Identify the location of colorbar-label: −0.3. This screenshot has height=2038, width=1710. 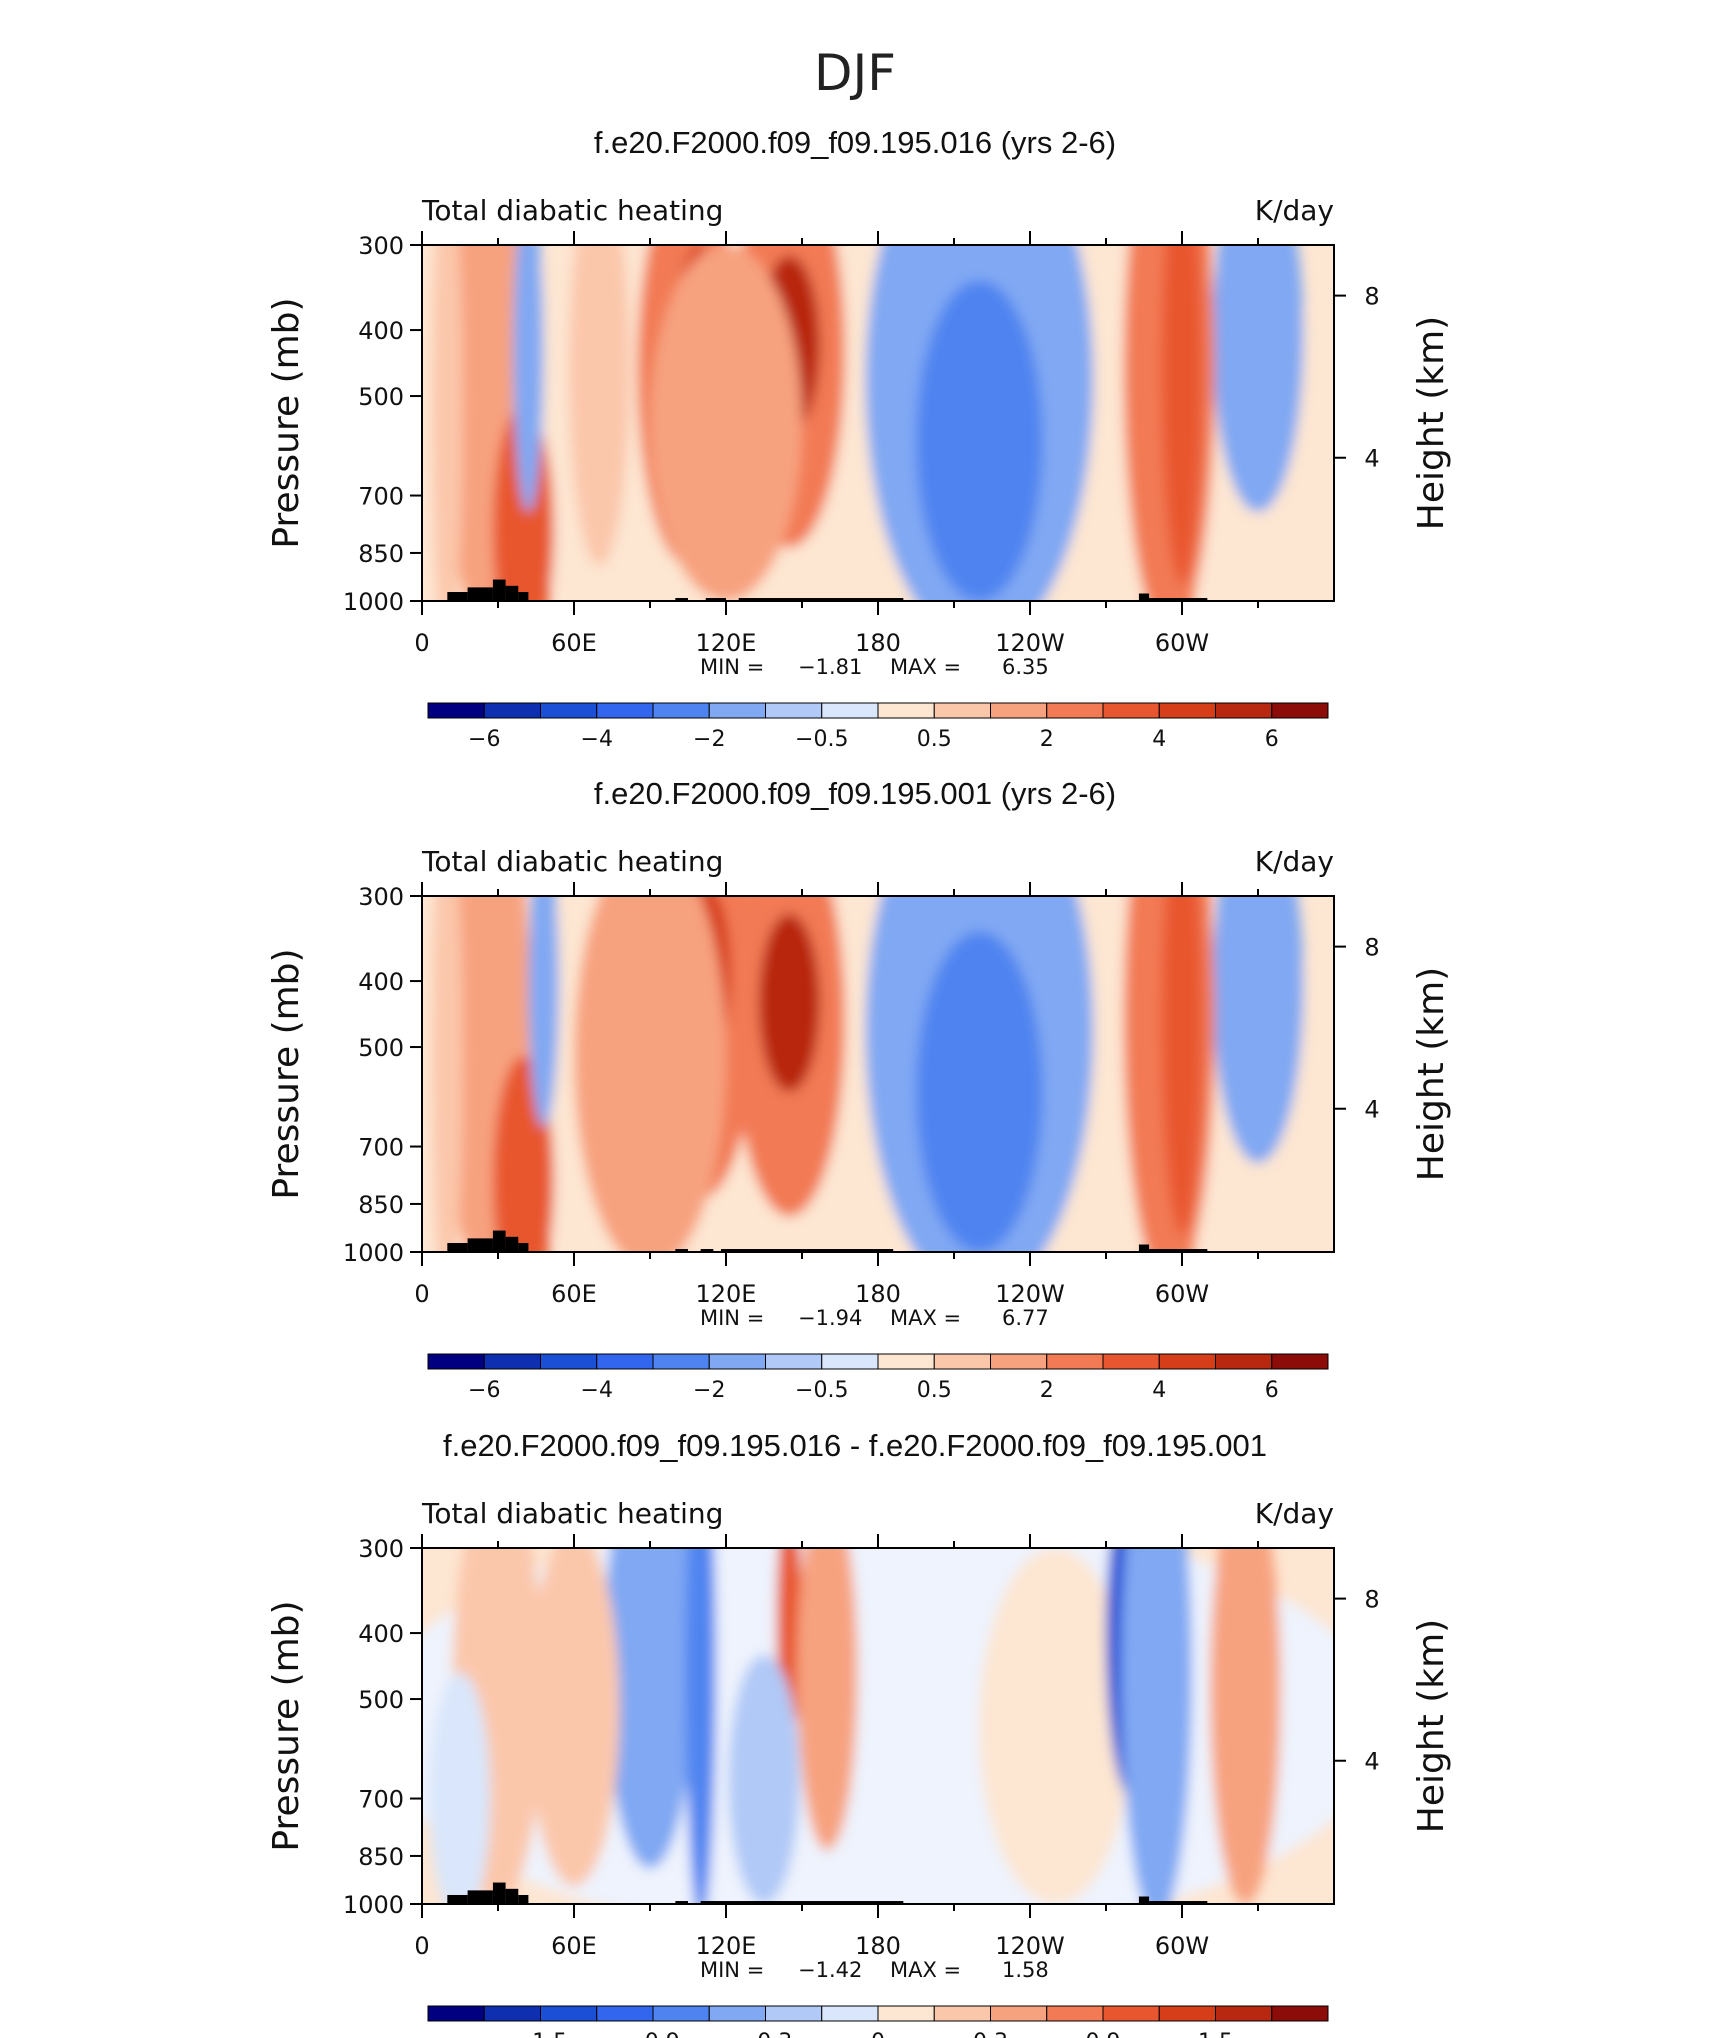
(765, 2034).